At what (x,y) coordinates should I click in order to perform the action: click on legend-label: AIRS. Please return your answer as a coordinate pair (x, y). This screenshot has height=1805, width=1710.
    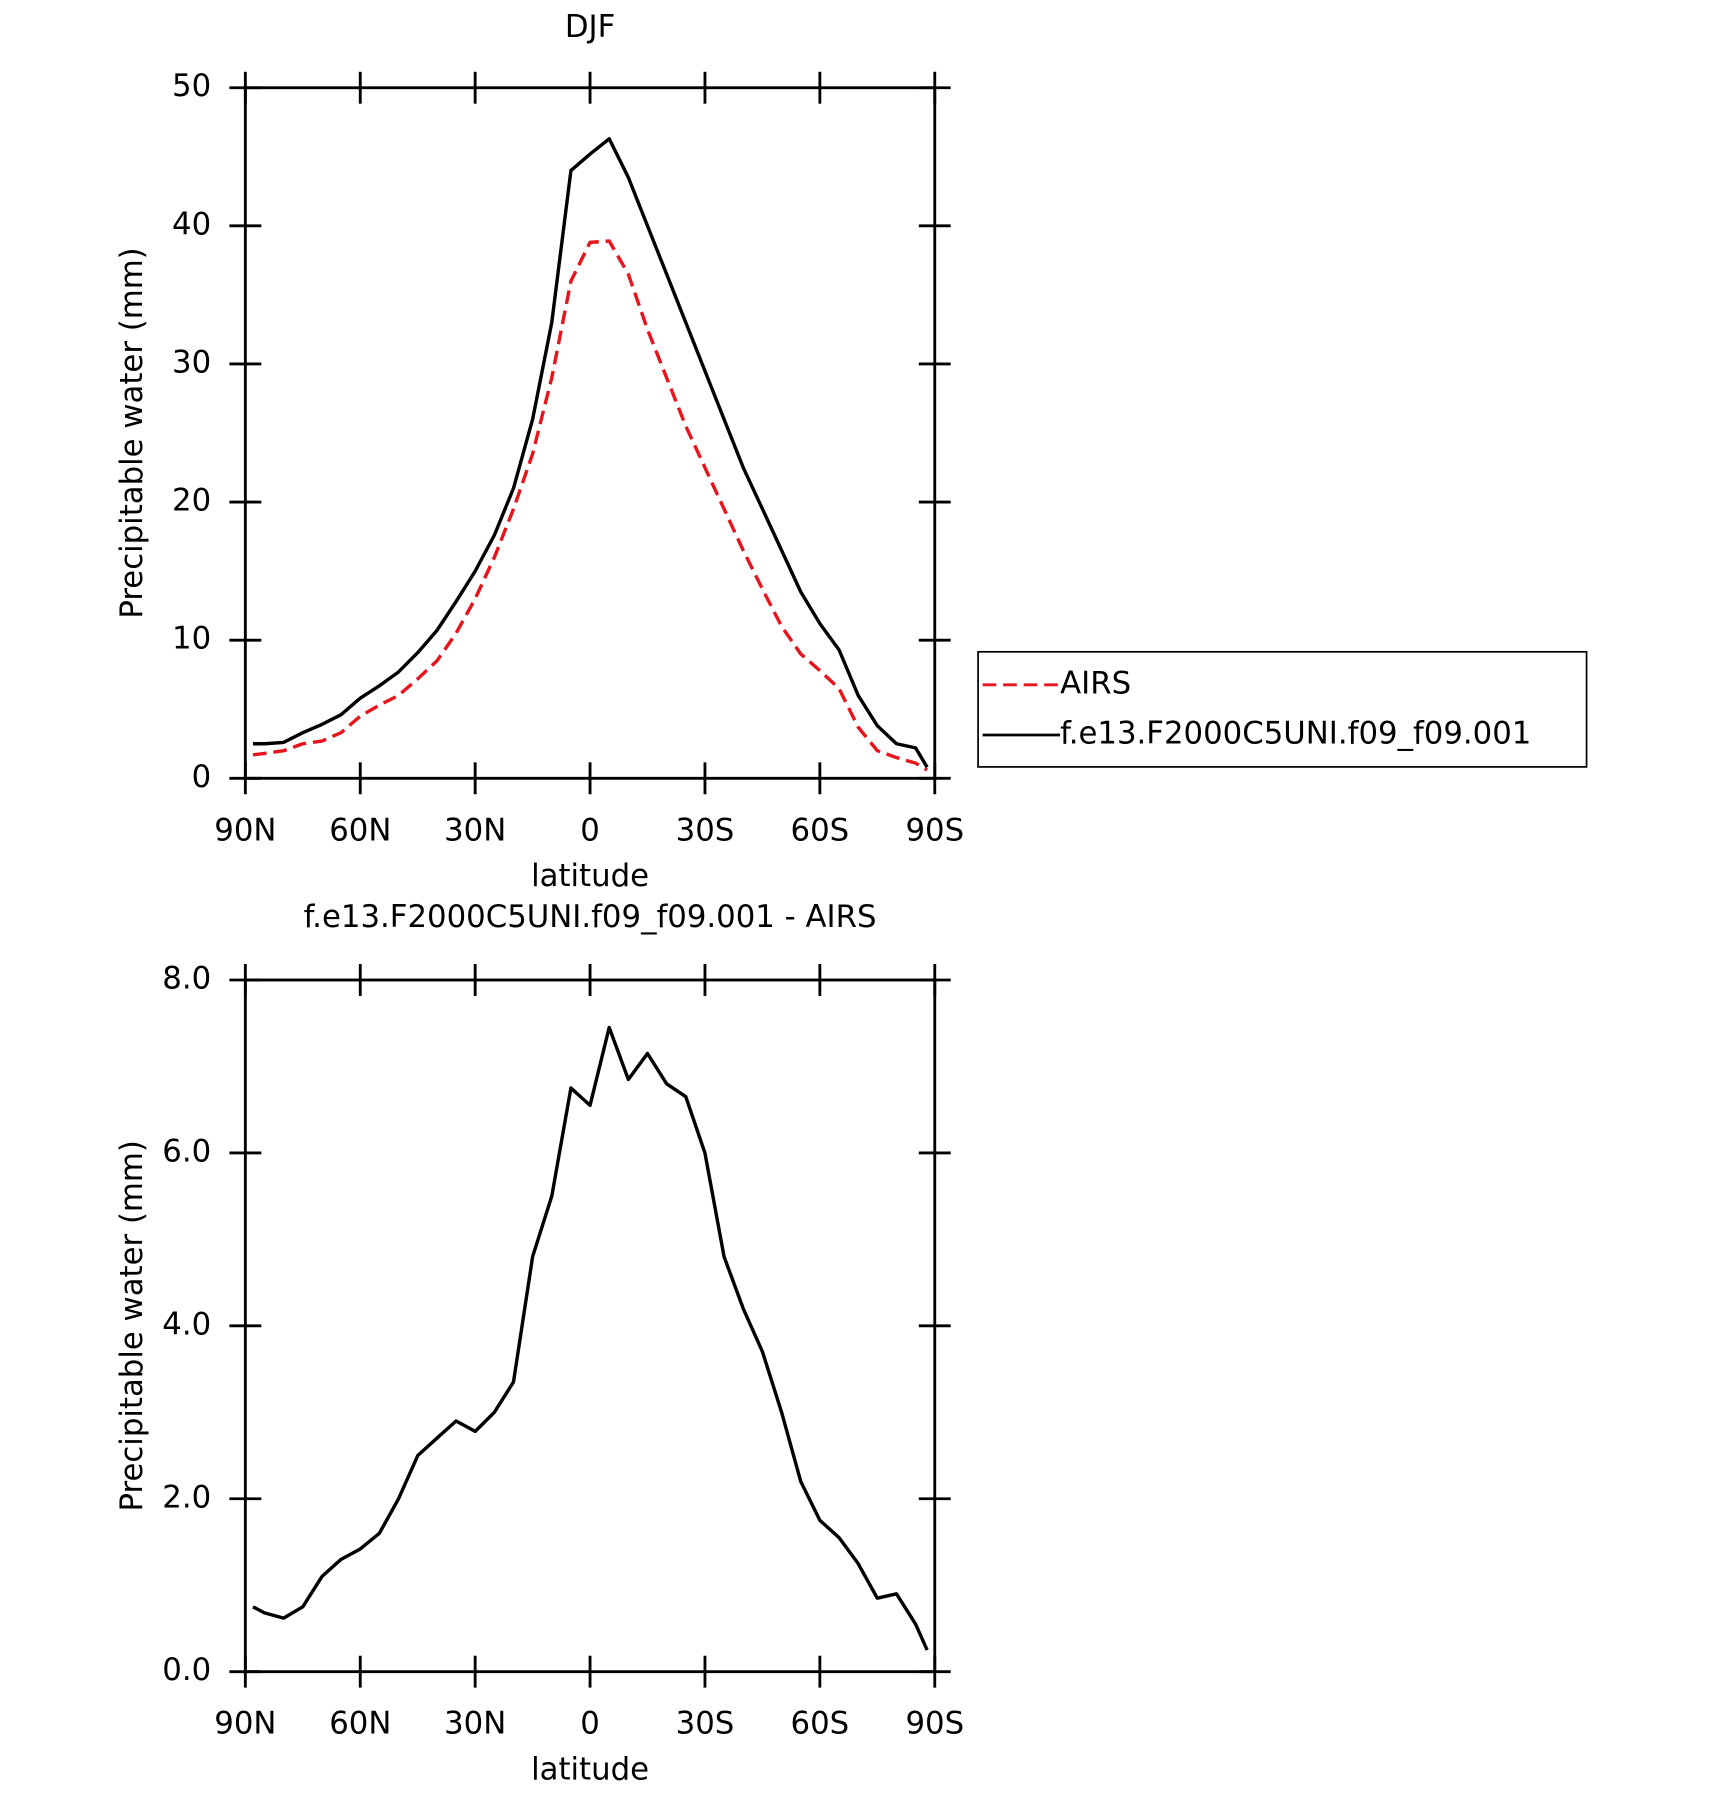
    Looking at the image, I should click on (1095, 683).